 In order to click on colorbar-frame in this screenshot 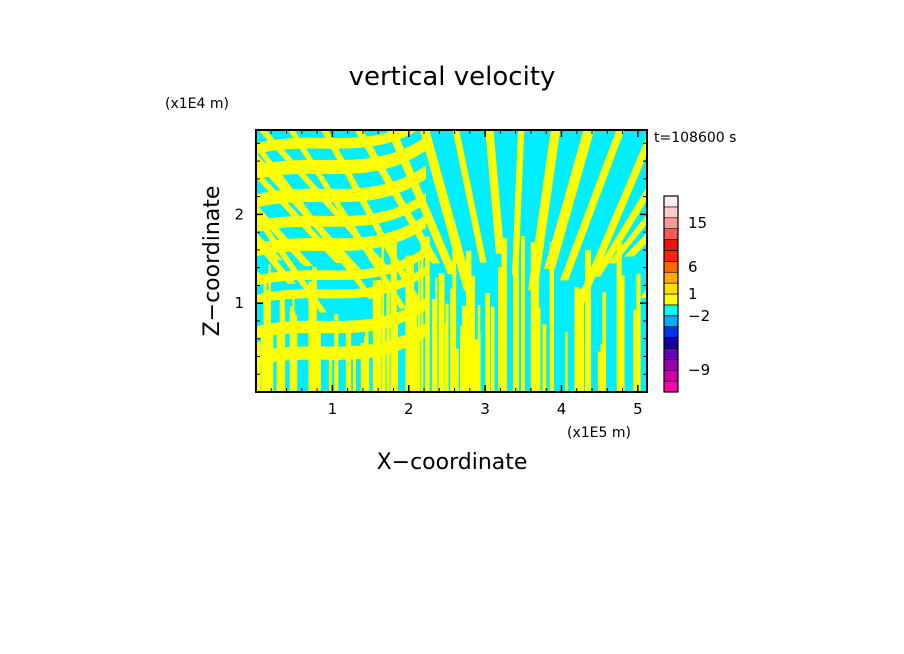, I will do `click(671, 294)`.